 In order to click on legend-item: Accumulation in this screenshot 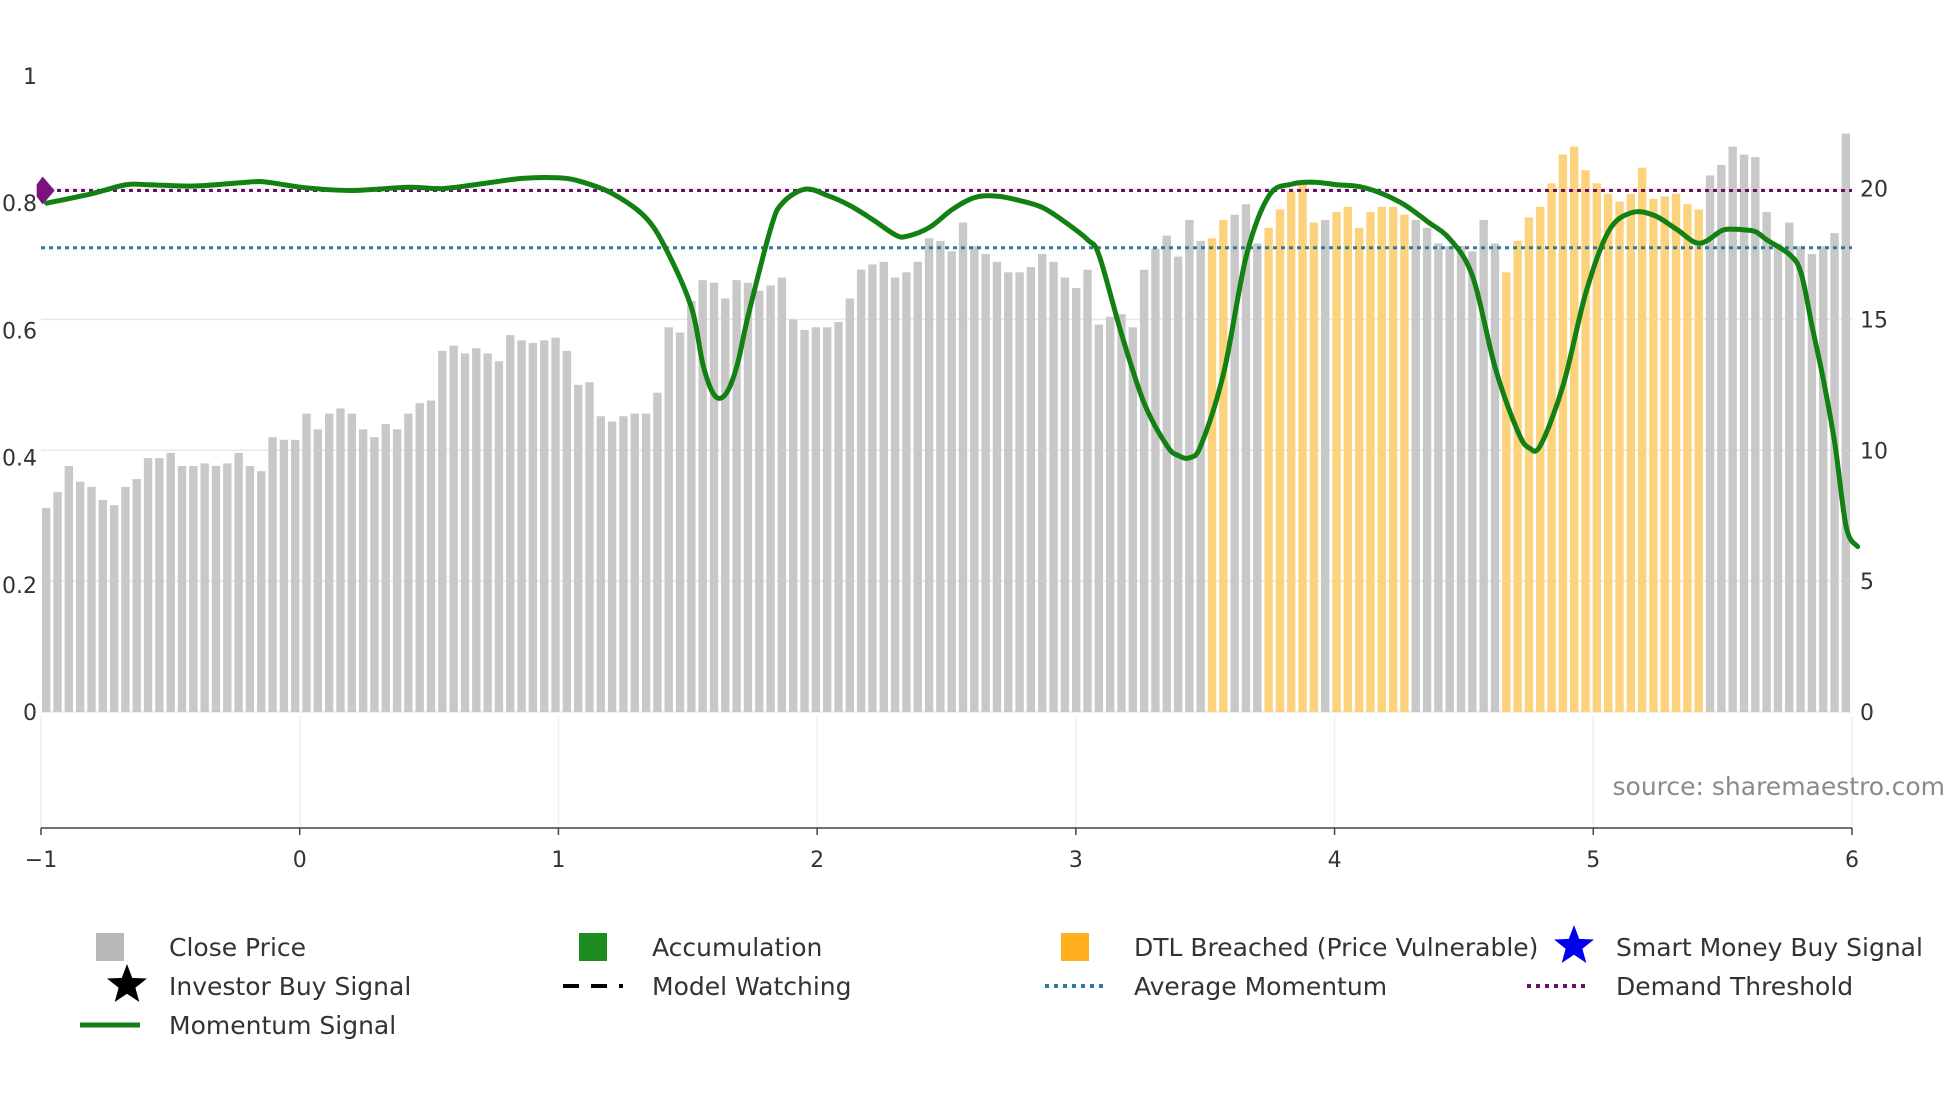, I will do `click(700, 947)`.